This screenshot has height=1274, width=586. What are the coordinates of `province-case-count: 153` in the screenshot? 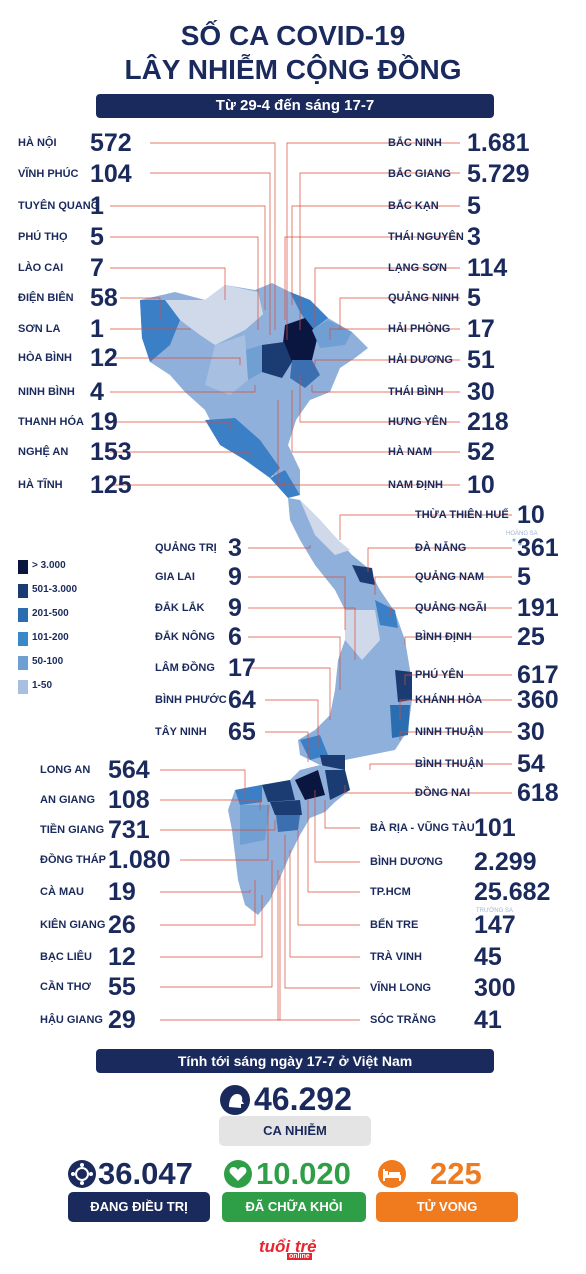 It's located at (111, 452).